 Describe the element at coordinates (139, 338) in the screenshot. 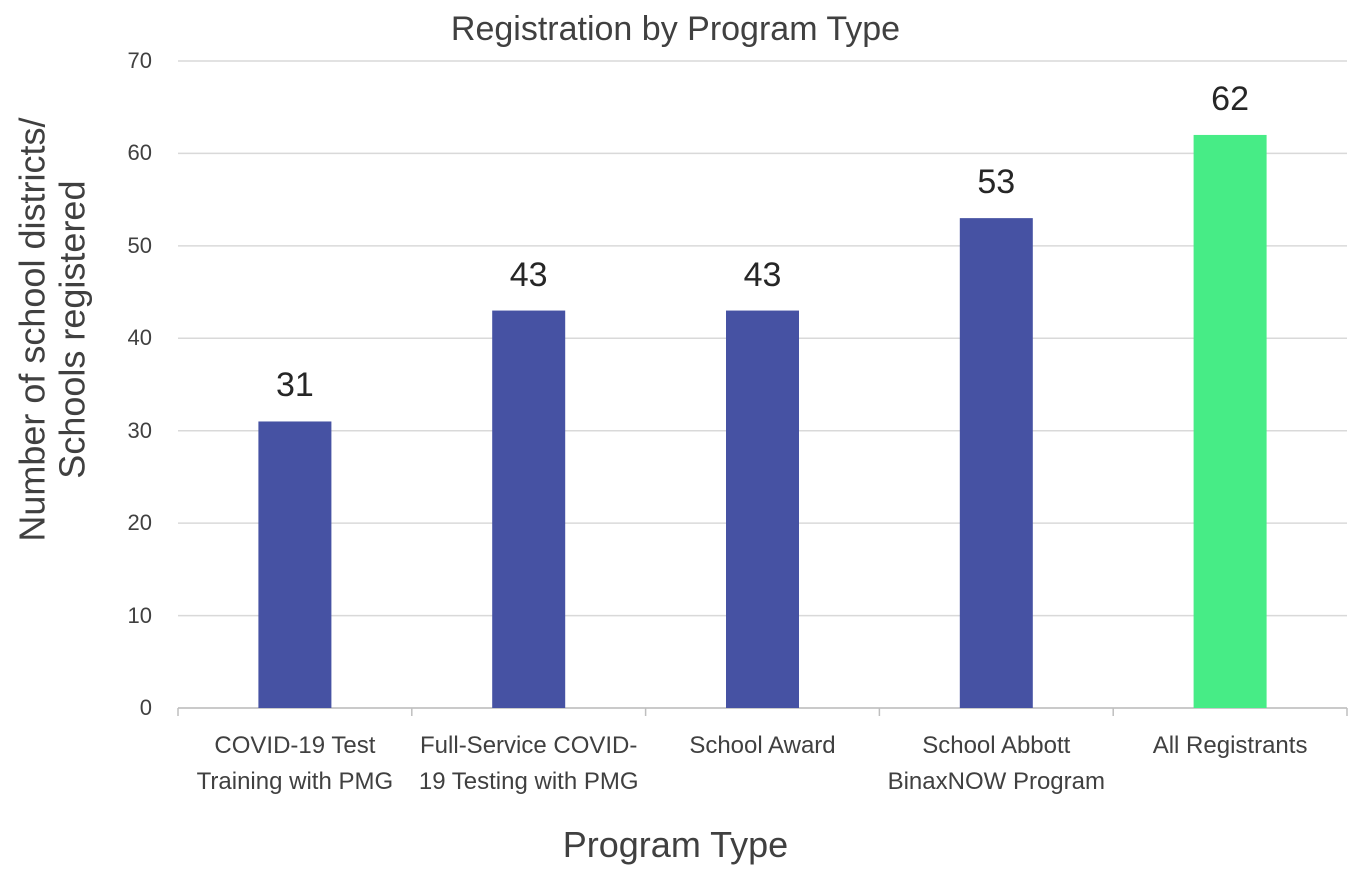

I see `y-tick-label: 40` at that location.